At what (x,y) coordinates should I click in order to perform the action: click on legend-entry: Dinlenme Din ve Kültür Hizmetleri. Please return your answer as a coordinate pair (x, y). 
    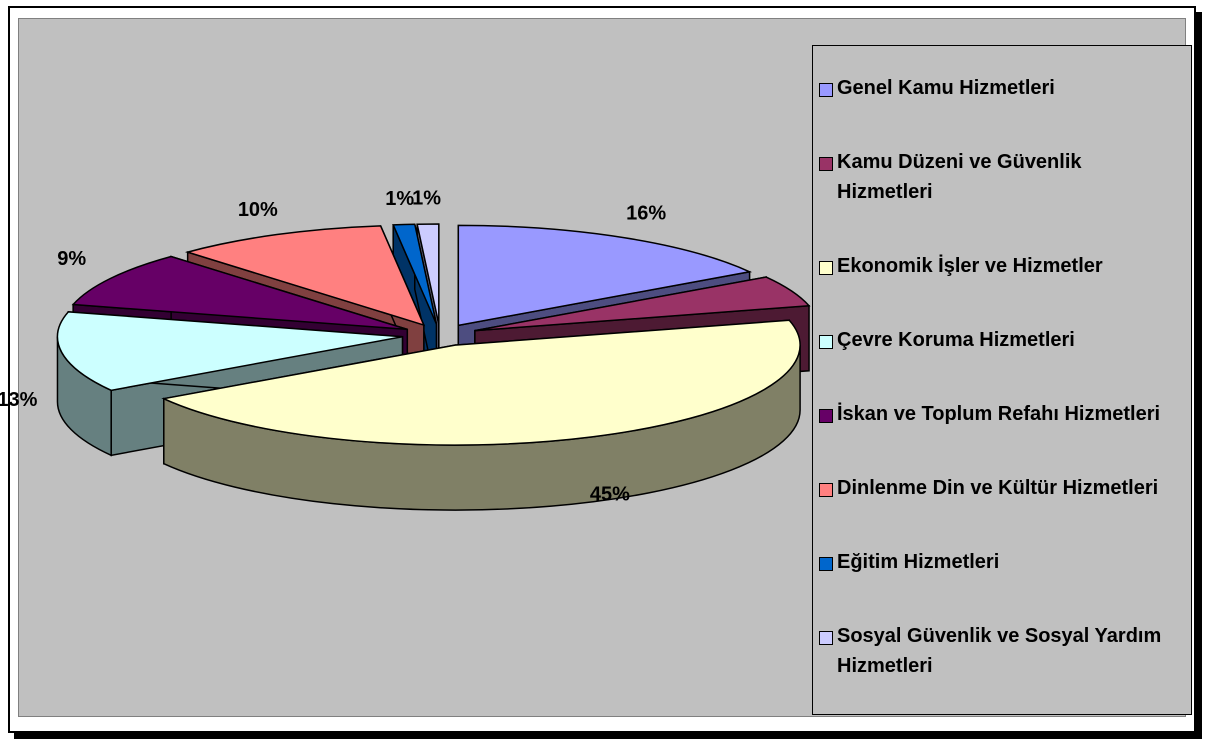
    Looking at the image, I should click on (1002, 490).